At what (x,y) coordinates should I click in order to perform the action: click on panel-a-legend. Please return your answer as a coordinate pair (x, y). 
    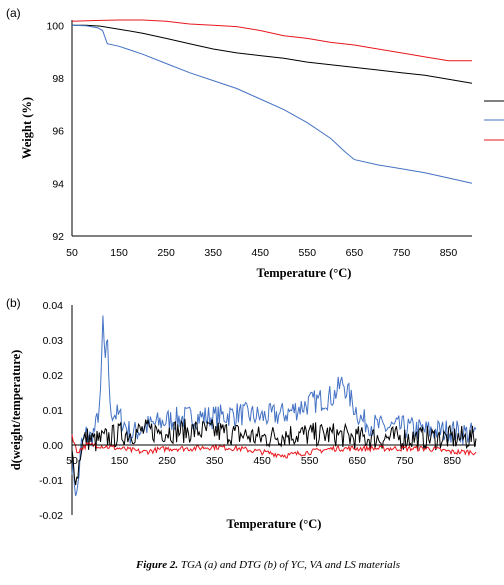
    Looking at the image, I should click on (494, 120).